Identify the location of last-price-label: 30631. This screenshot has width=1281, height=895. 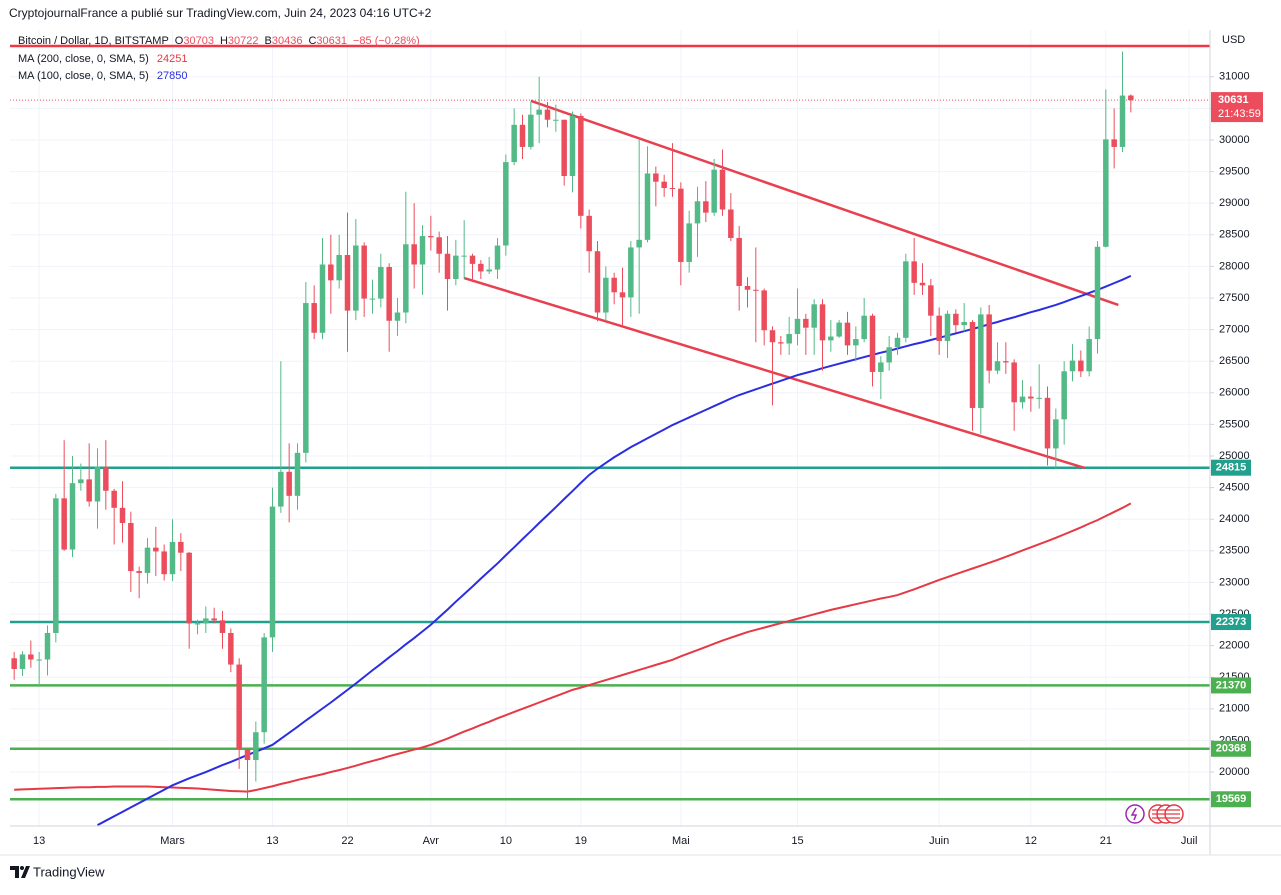
(1233, 100).